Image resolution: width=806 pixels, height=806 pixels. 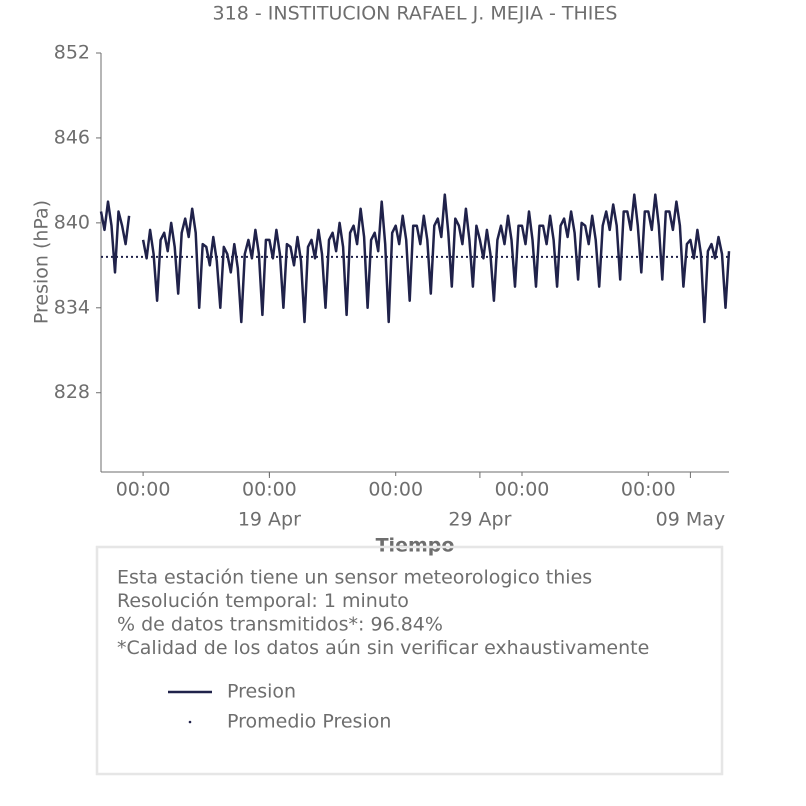 What do you see at coordinates (72, 222) in the screenshot?
I see `y-tick-label: 840` at bounding box center [72, 222].